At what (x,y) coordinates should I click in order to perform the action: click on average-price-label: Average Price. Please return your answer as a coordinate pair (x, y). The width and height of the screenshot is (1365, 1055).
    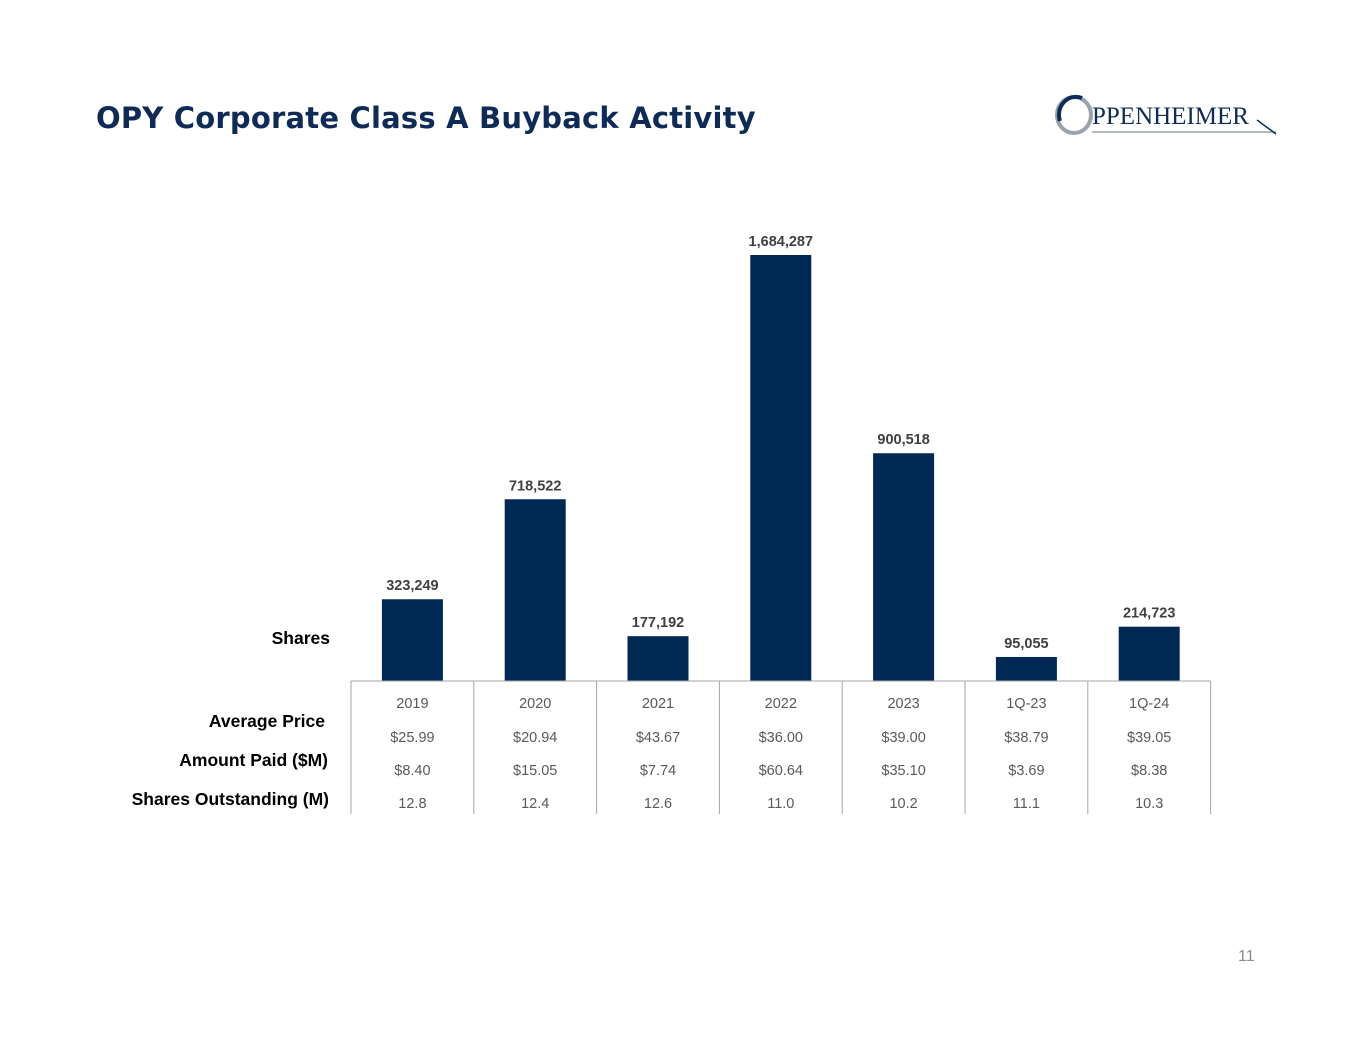
    Looking at the image, I should click on (266, 721).